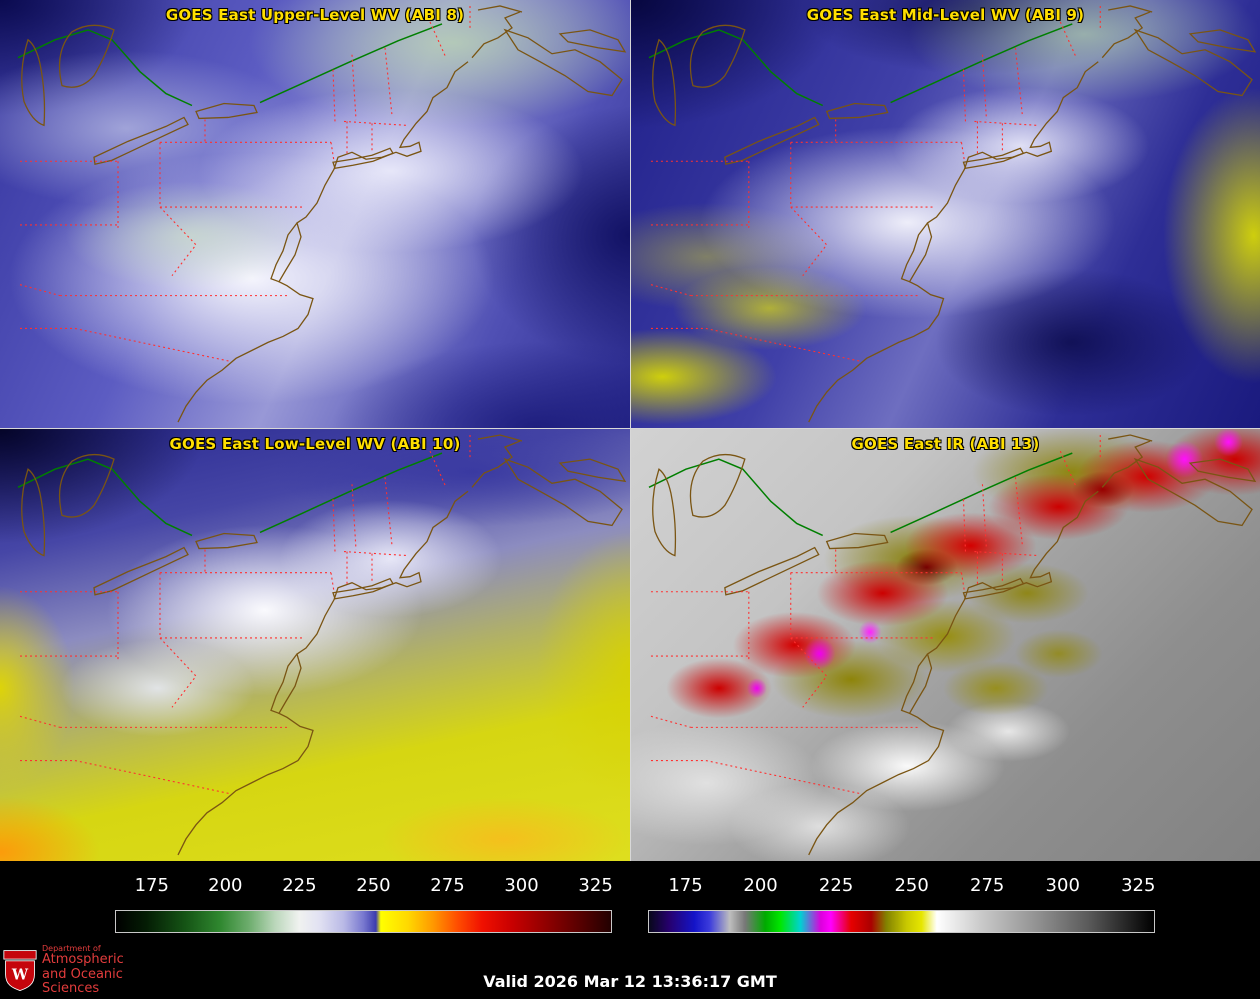 The image size is (1260, 999). What do you see at coordinates (83, 960) in the screenshot?
I see `logo-line-2: Atmospheric` at bounding box center [83, 960].